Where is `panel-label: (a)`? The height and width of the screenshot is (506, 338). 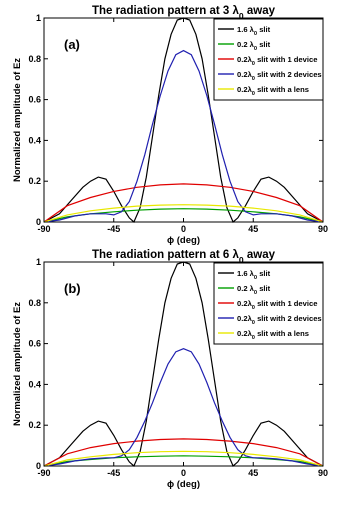 panel-label: (a) is located at coordinates (72, 44).